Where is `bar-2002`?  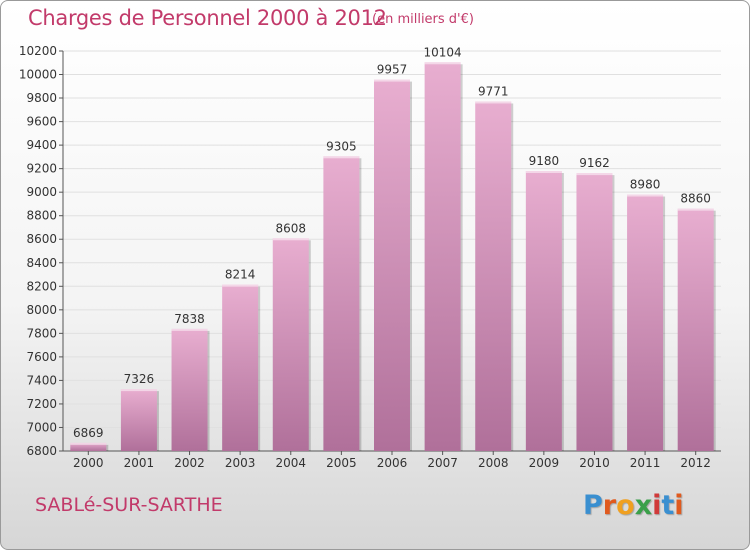
bar-2002 is located at coordinates (189, 389).